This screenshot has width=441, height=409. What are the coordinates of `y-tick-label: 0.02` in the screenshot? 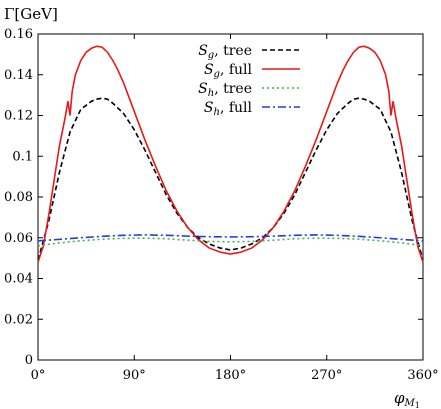 It's located at (18, 319).